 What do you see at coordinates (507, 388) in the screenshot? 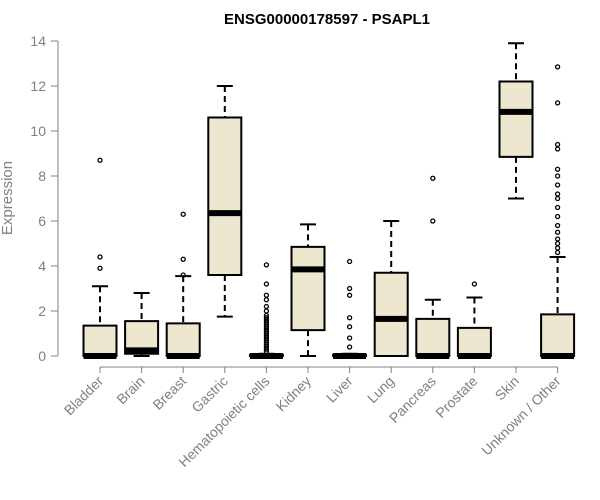
I see `x-tick-label: Skin` at bounding box center [507, 388].